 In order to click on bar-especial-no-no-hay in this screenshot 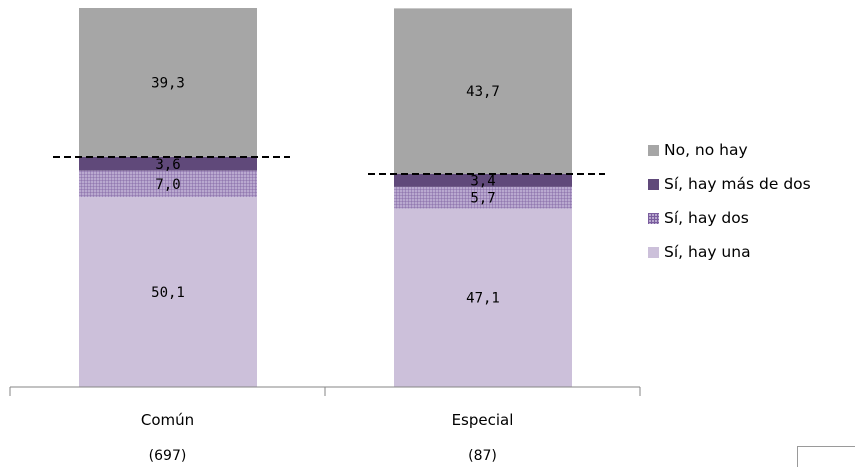, I will do `click(483, 91)`.